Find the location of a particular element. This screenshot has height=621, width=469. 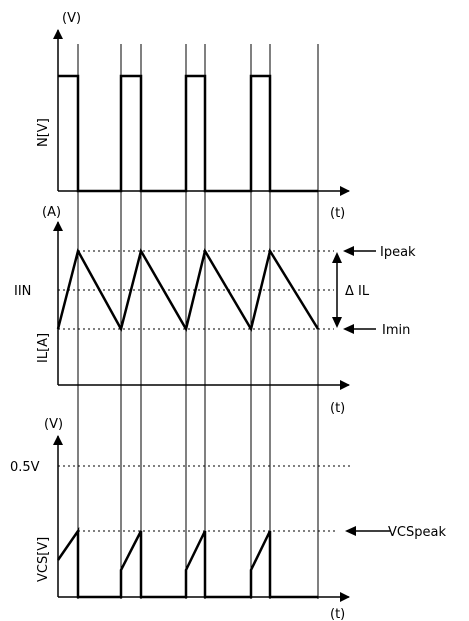

vcspeak-label: VCSpeak is located at coordinates (417, 532).